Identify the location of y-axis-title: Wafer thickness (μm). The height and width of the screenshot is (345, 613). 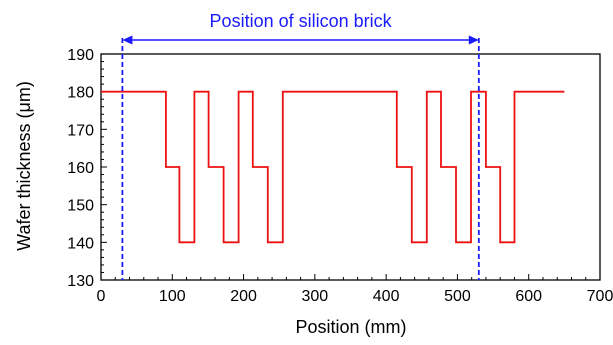
(24, 166).